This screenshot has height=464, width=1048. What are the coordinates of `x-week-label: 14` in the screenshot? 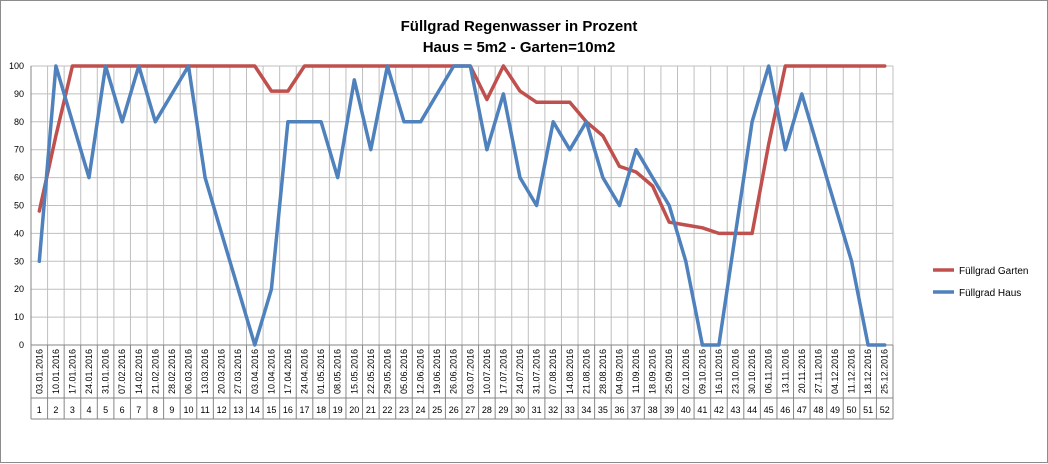 It's located at (255, 410).